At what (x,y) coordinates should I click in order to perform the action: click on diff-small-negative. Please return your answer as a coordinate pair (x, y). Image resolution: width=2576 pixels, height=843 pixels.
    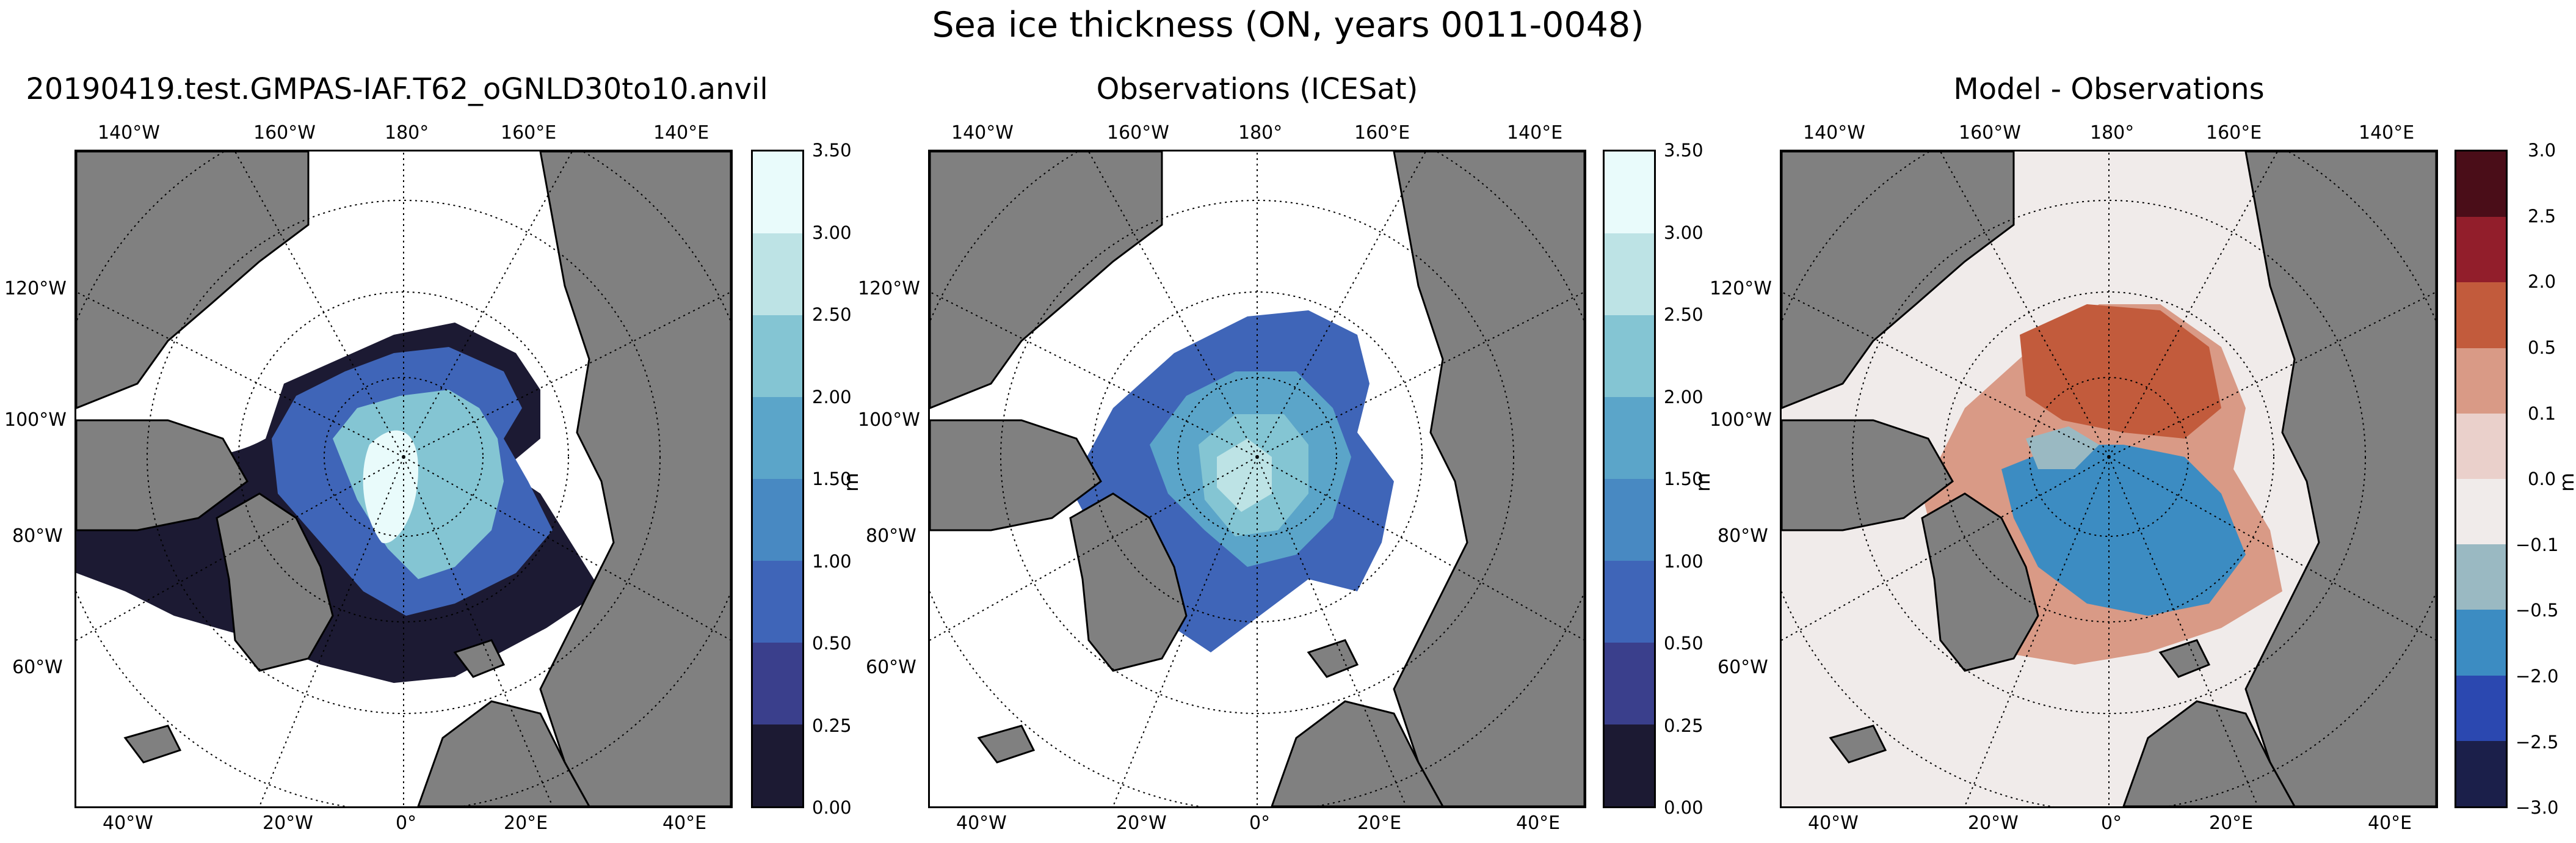
    Looking at the image, I should click on (2062, 447).